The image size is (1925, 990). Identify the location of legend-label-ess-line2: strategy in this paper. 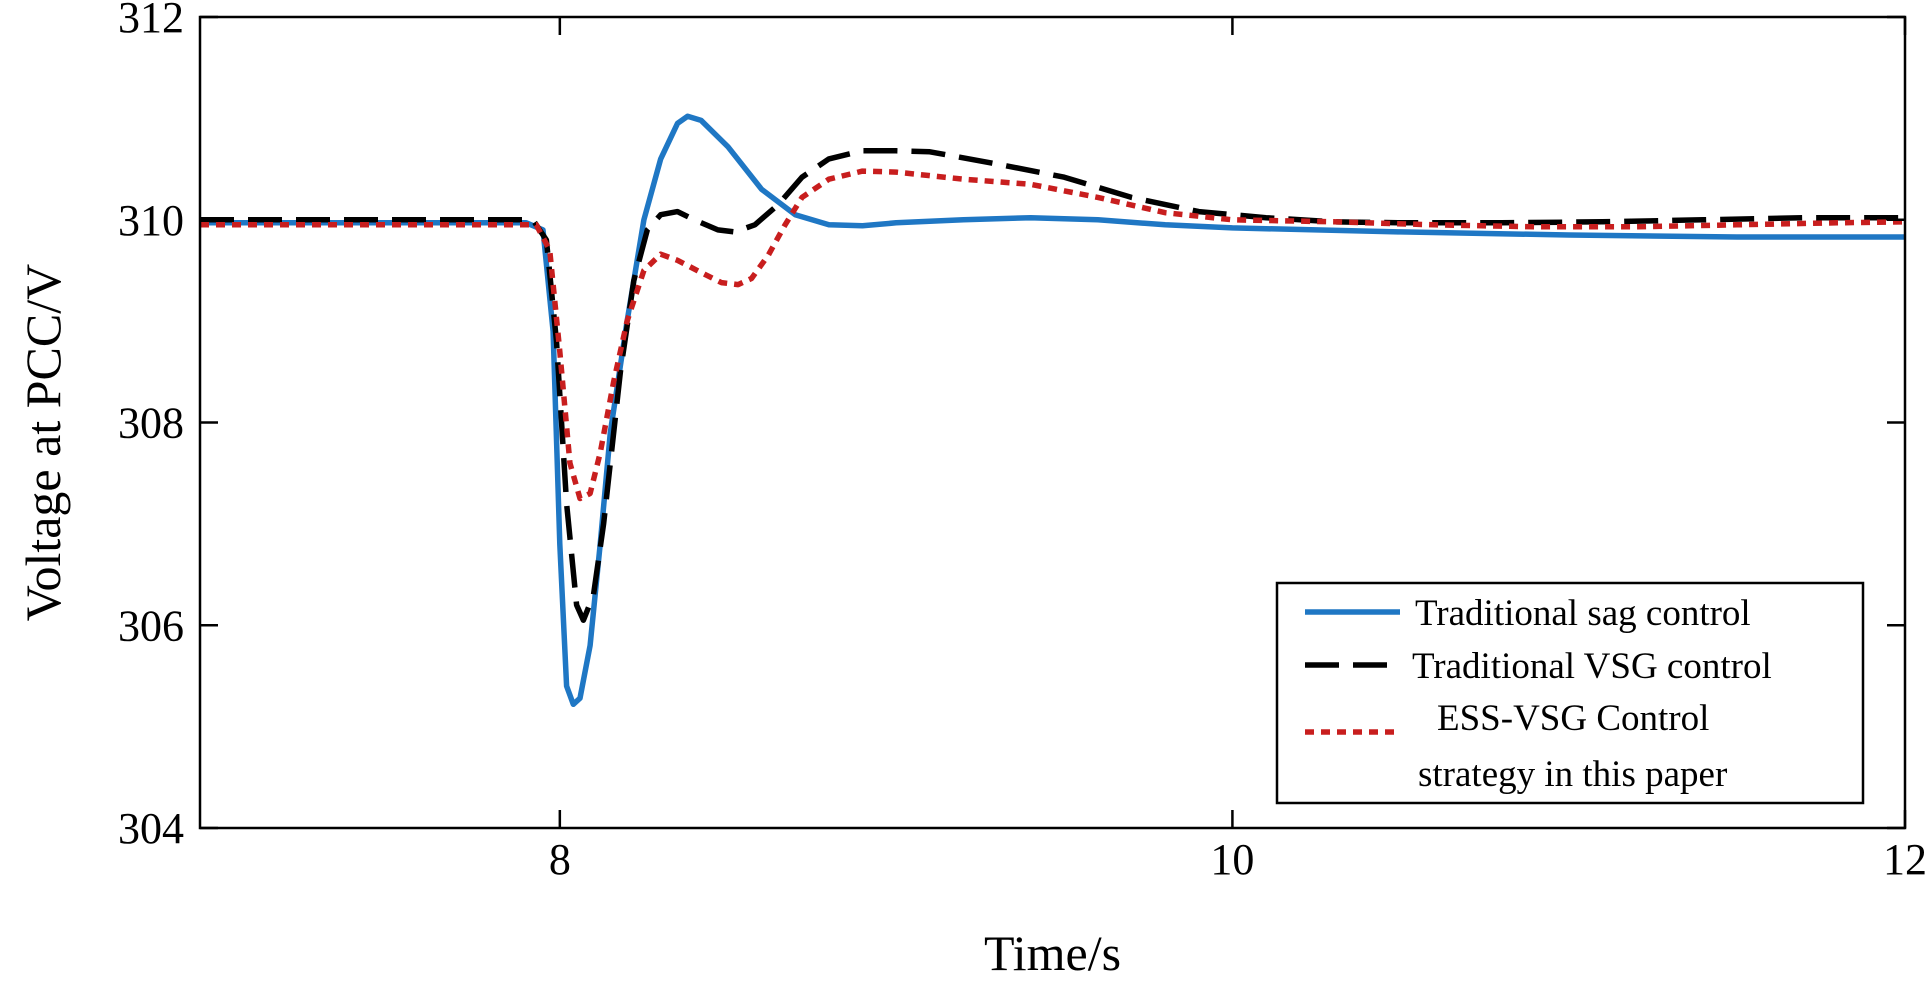
(1572, 774).